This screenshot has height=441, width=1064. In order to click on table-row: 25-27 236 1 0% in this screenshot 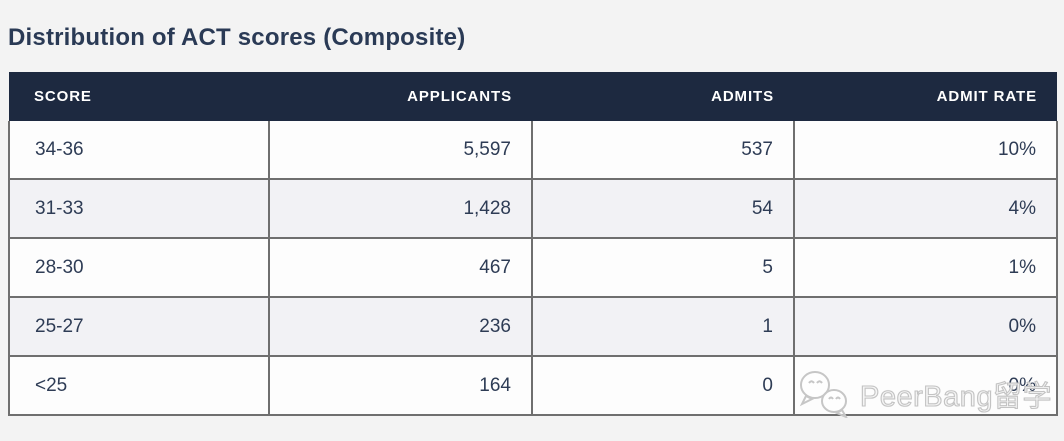, I will do `click(533, 326)`.